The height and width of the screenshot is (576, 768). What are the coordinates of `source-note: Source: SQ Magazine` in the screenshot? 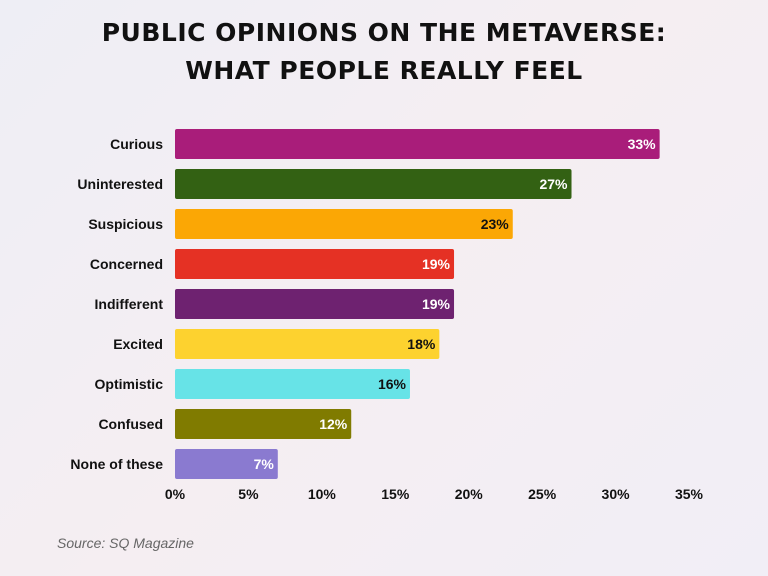 It's located at (125, 543).